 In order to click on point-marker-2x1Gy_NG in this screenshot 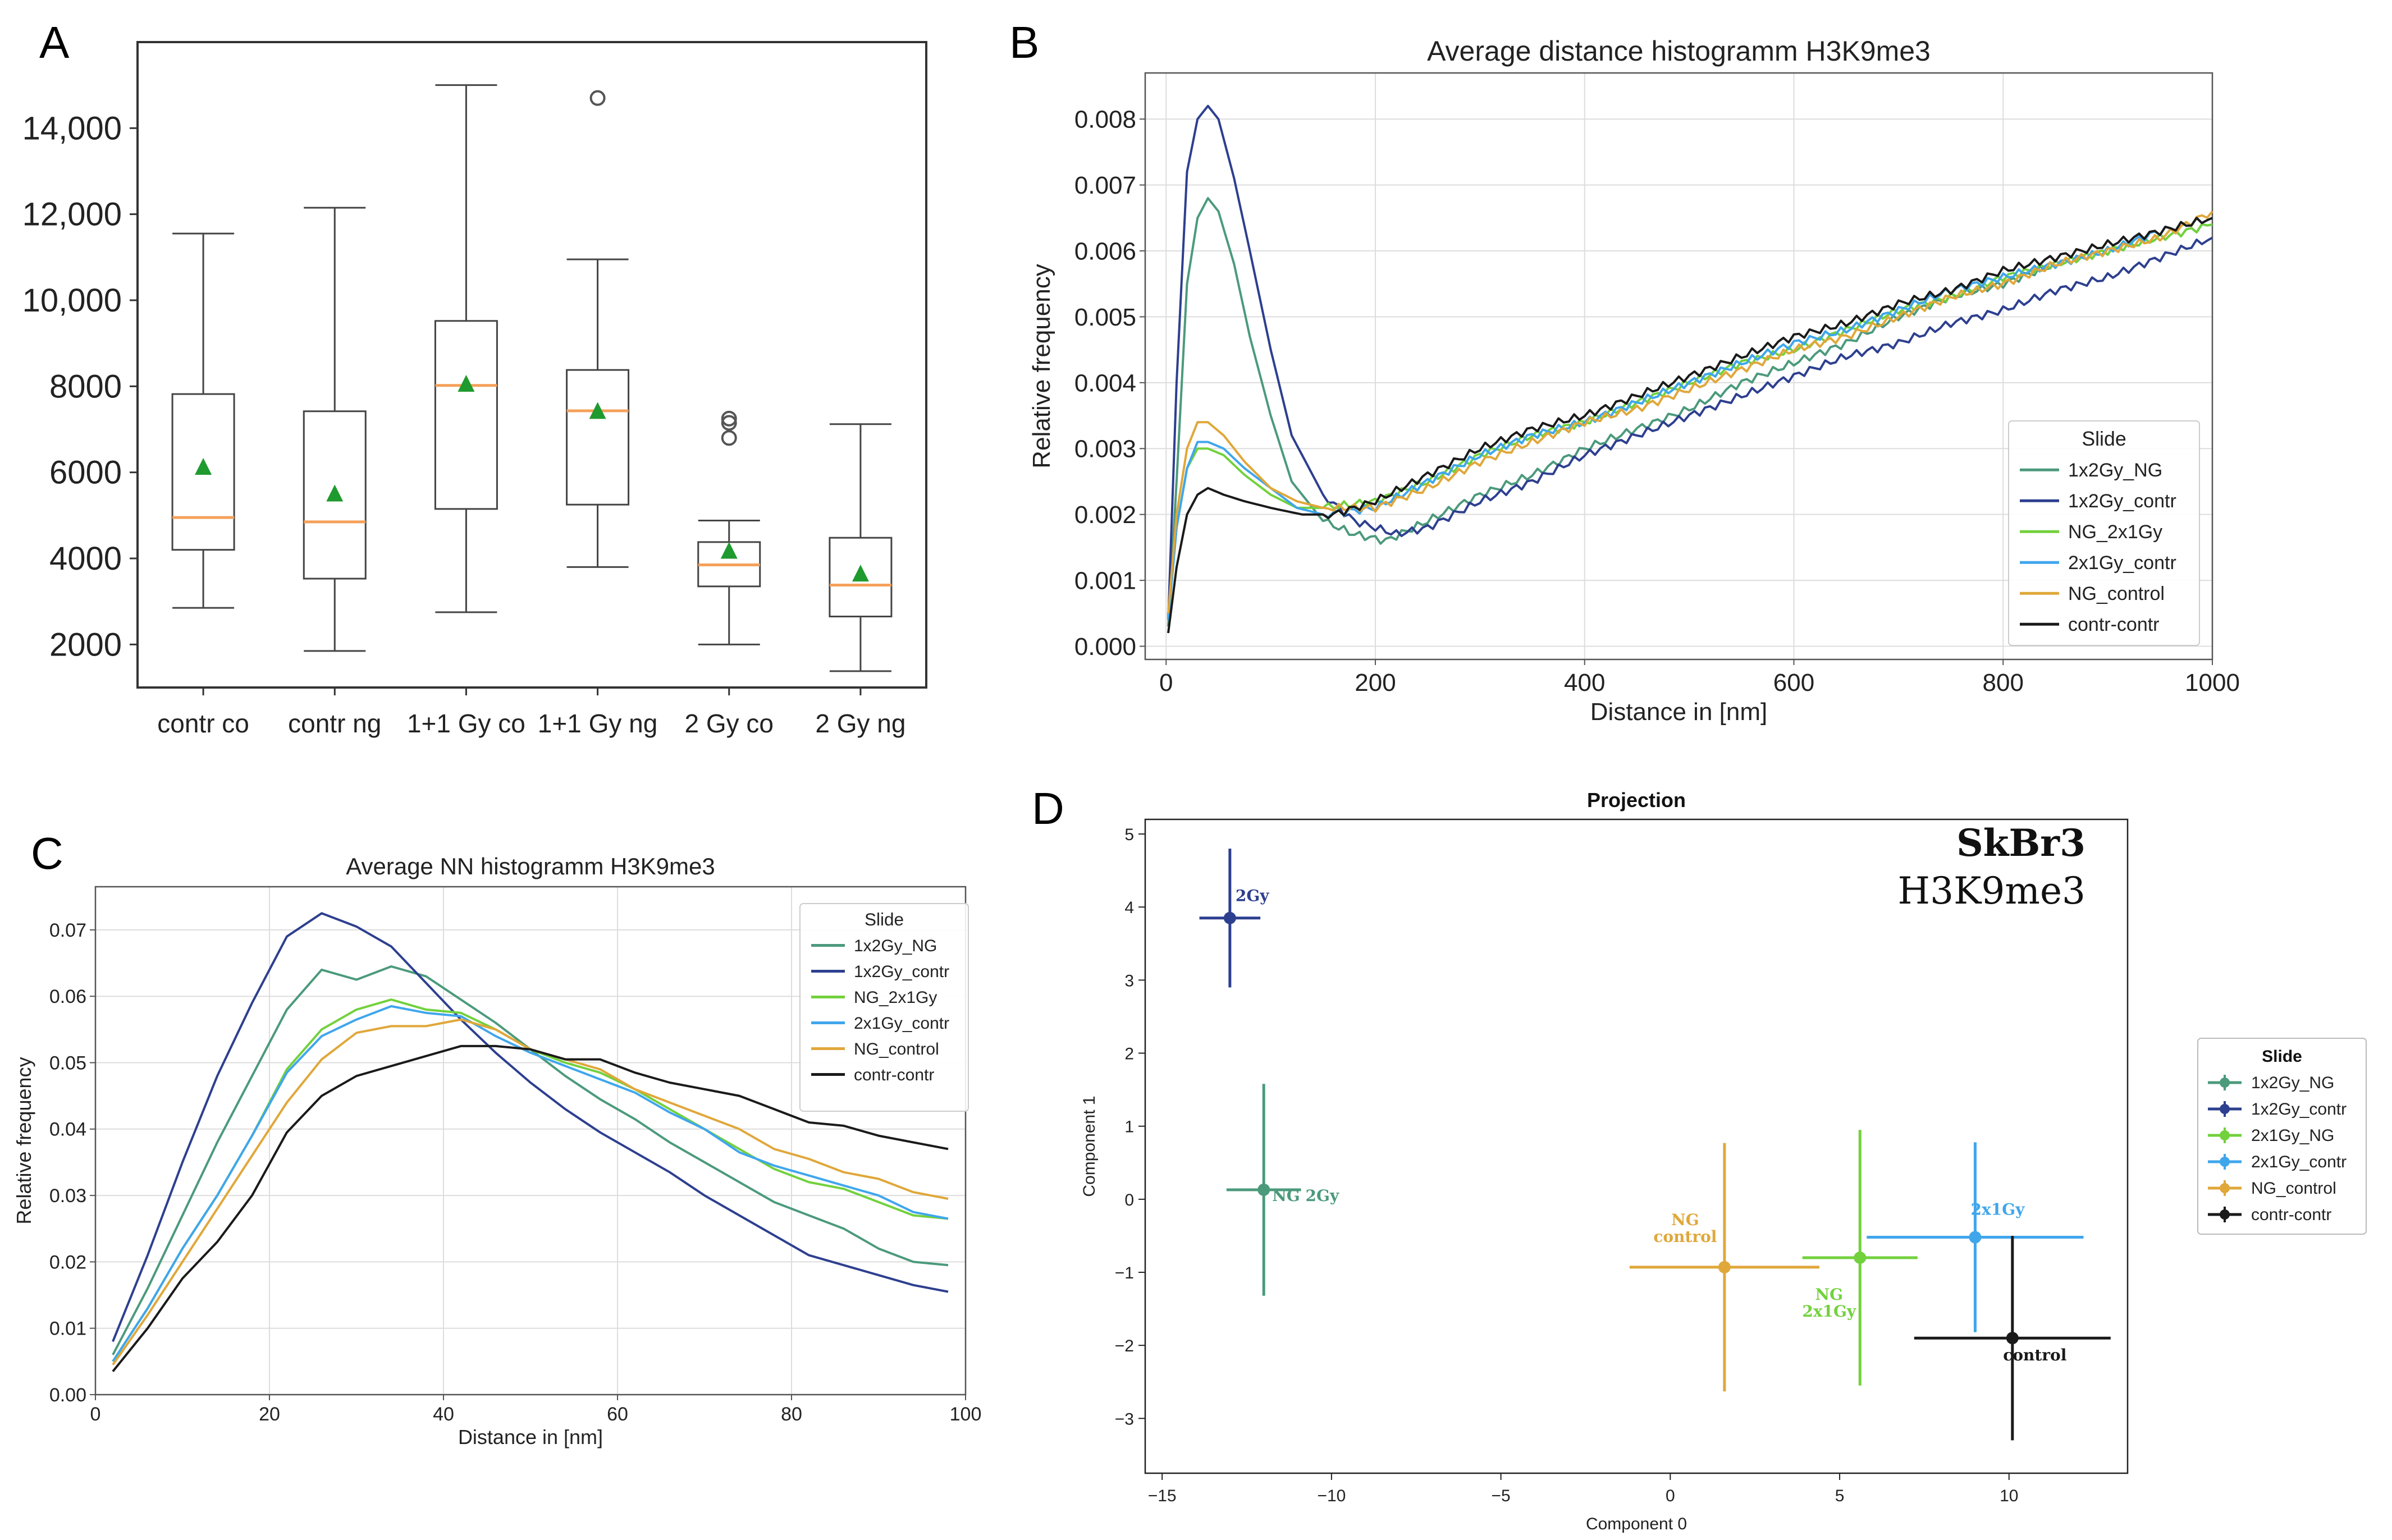, I will do `click(1861, 1258)`.